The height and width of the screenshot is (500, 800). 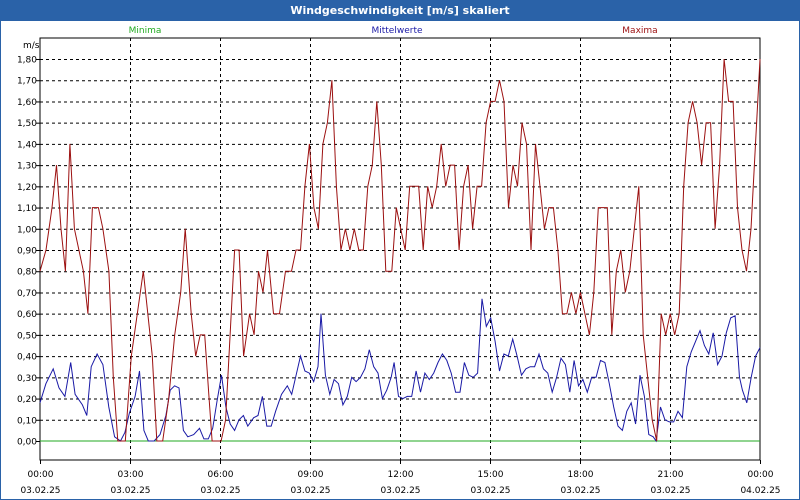 What do you see at coordinates (491, 475) in the screenshot?
I see `x-tick-time-label: 15:00` at bounding box center [491, 475].